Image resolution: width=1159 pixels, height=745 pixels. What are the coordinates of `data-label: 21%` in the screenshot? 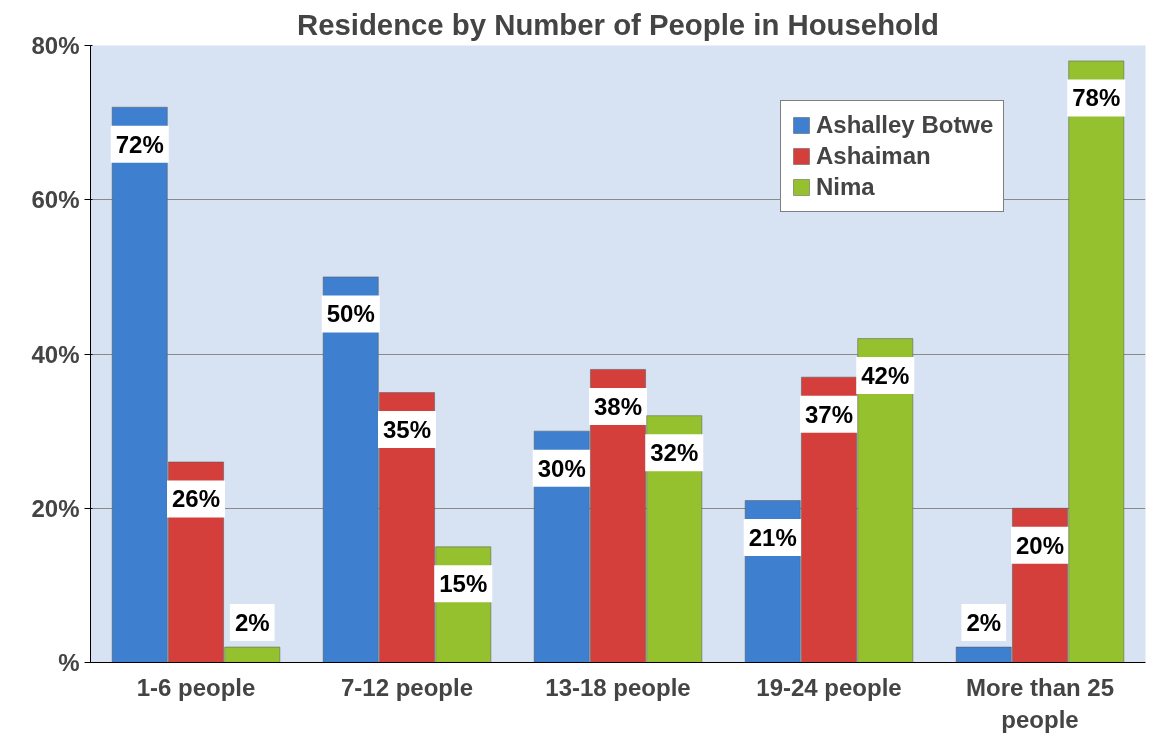 It's located at (772, 538).